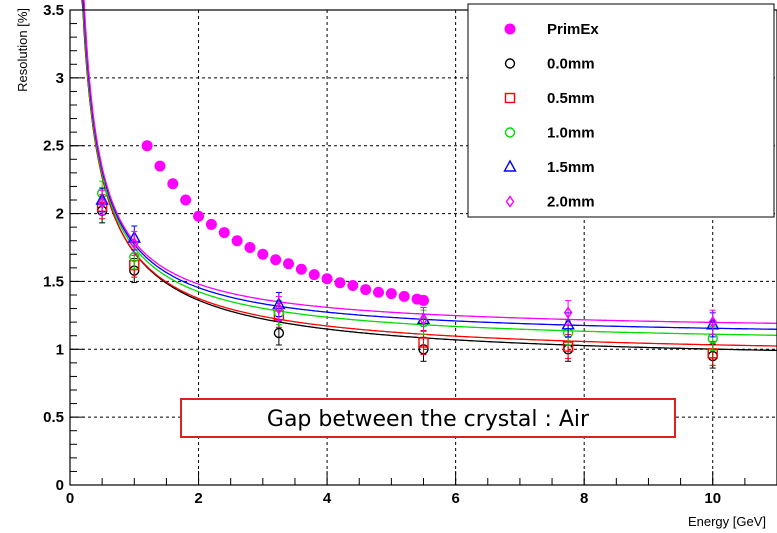 This screenshot has width=777, height=533. I want to click on y-tick-label: 0.5, so click(53, 417).